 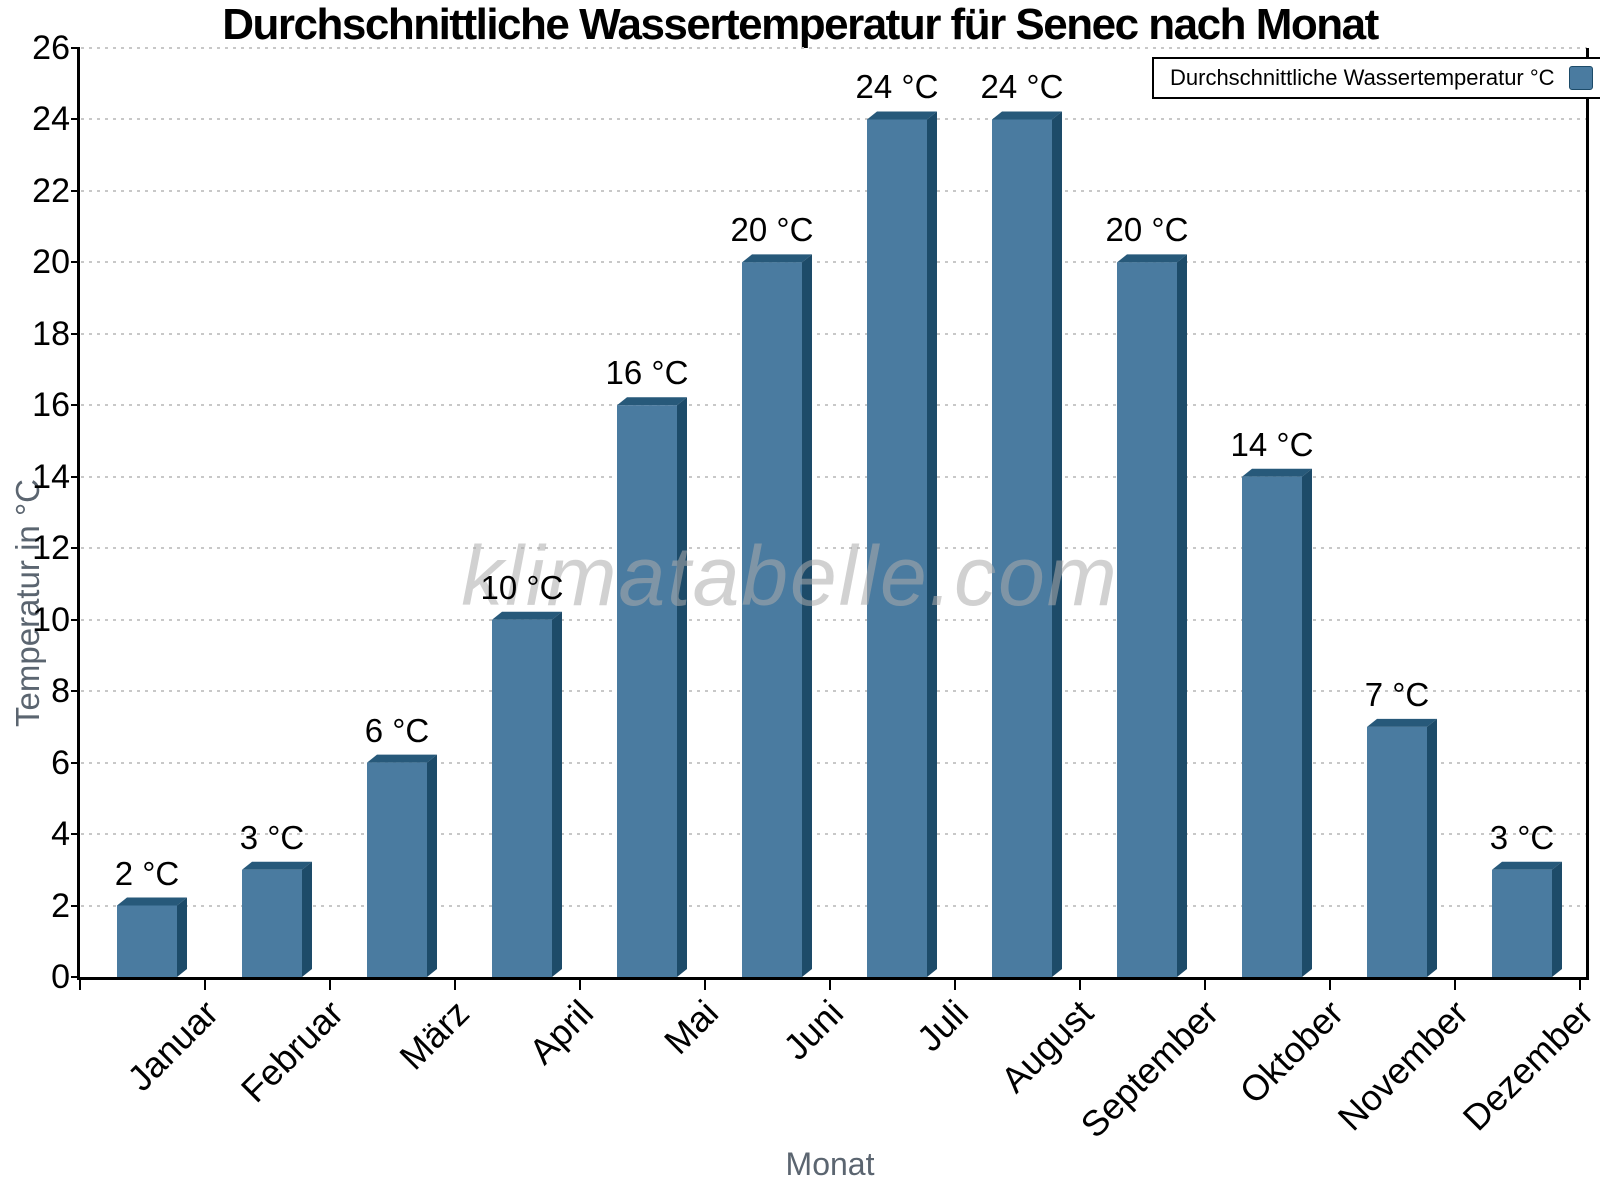 What do you see at coordinates (1277, 722) in the screenshot?
I see `bar-column-oktober` at bounding box center [1277, 722].